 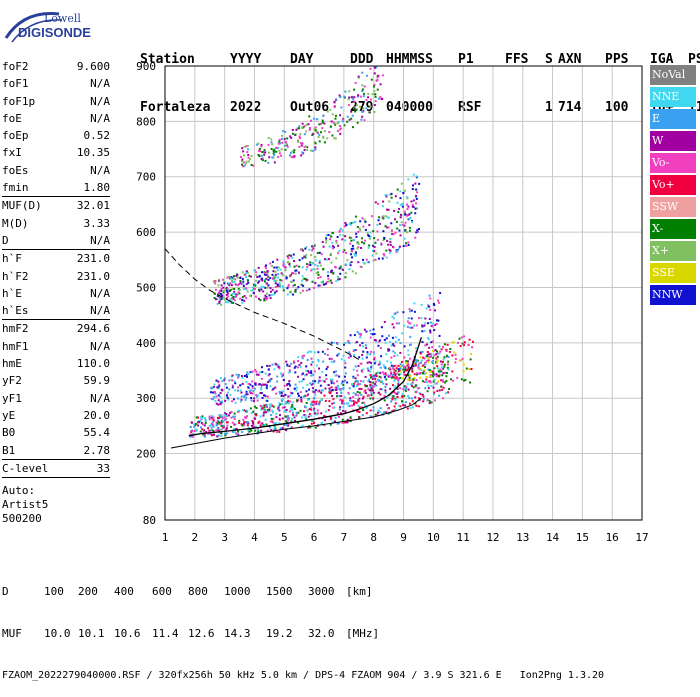 What do you see at coordinates (56, 478) in the screenshot?
I see `param-separator` at bounding box center [56, 478].